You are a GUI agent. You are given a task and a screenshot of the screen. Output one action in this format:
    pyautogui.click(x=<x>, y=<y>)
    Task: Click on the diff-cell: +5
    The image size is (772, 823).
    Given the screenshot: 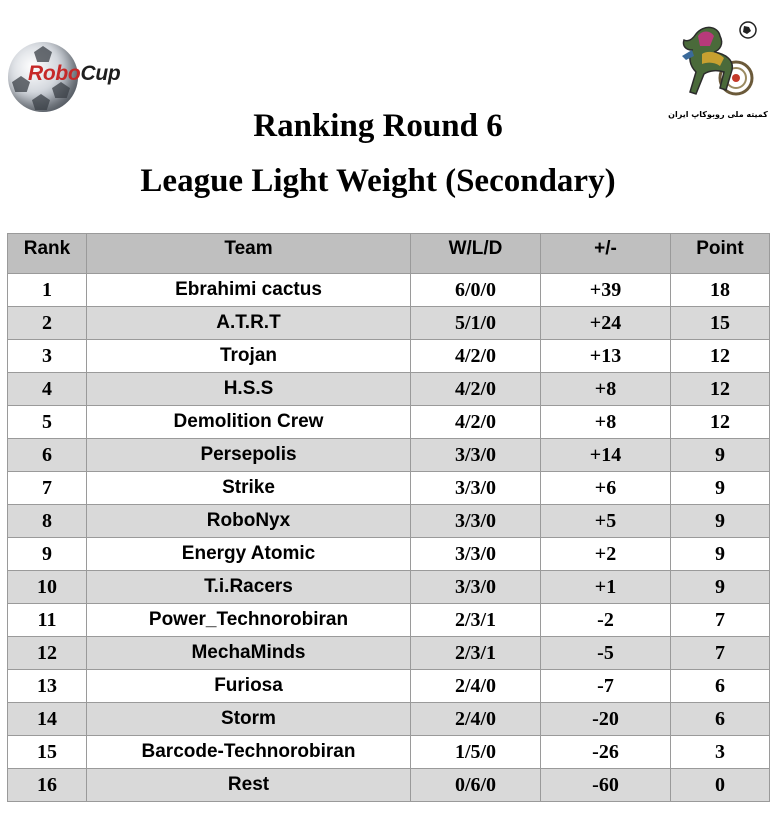 What is the action you would take?
    pyautogui.click(x=605, y=521)
    